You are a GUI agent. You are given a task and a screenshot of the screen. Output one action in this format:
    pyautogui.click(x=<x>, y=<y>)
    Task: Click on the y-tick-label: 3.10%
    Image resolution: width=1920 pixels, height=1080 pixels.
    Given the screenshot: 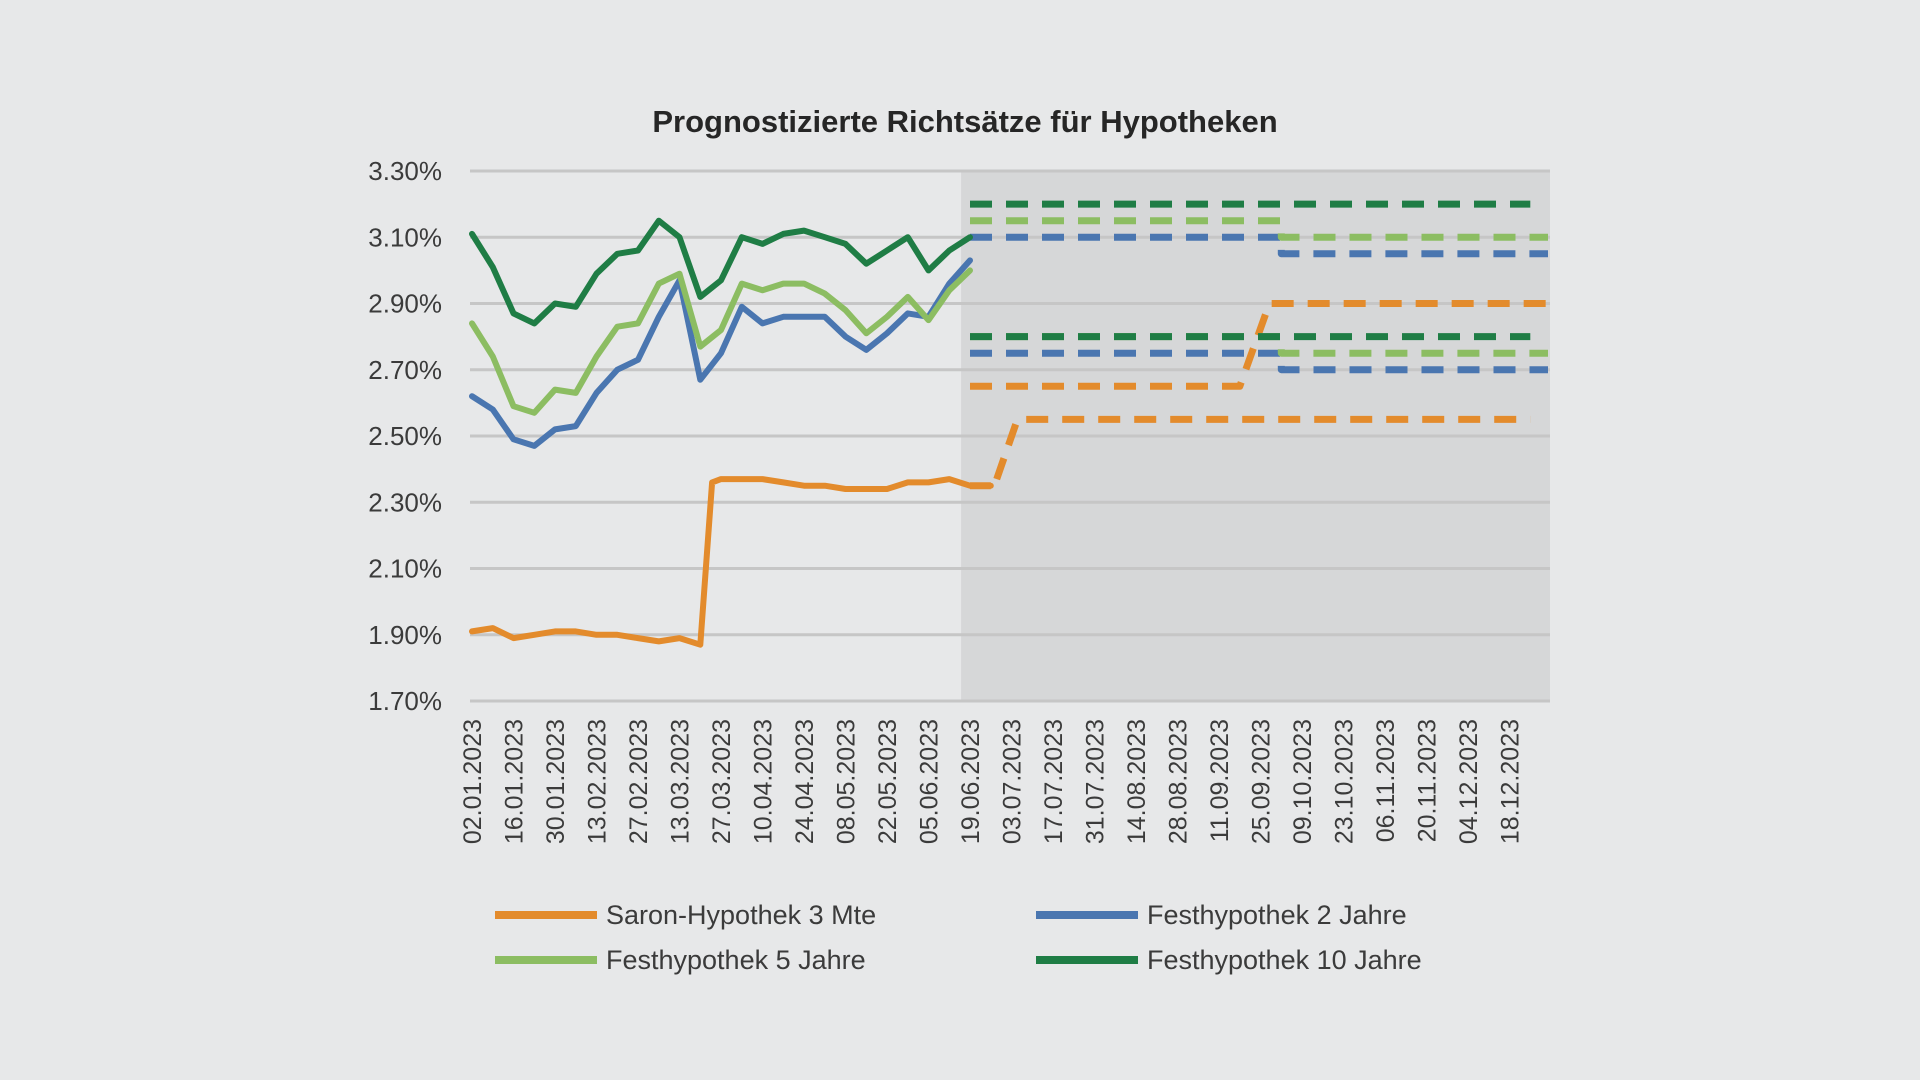 What is the action you would take?
    pyautogui.click(x=405, y=237)
    